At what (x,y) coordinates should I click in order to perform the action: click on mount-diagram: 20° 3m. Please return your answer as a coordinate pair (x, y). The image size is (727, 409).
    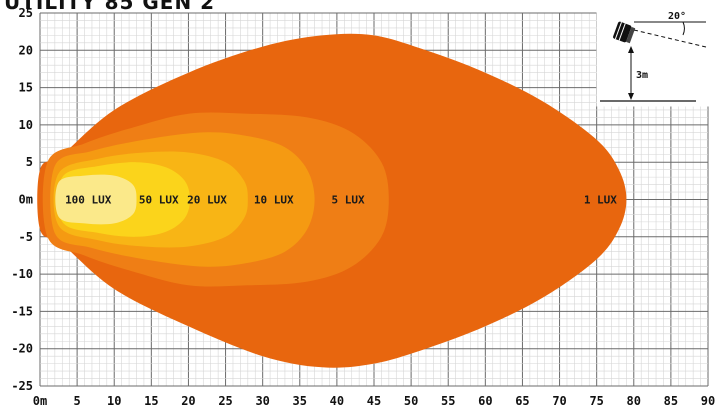
    Looking at the image, I should click on (653, 58).